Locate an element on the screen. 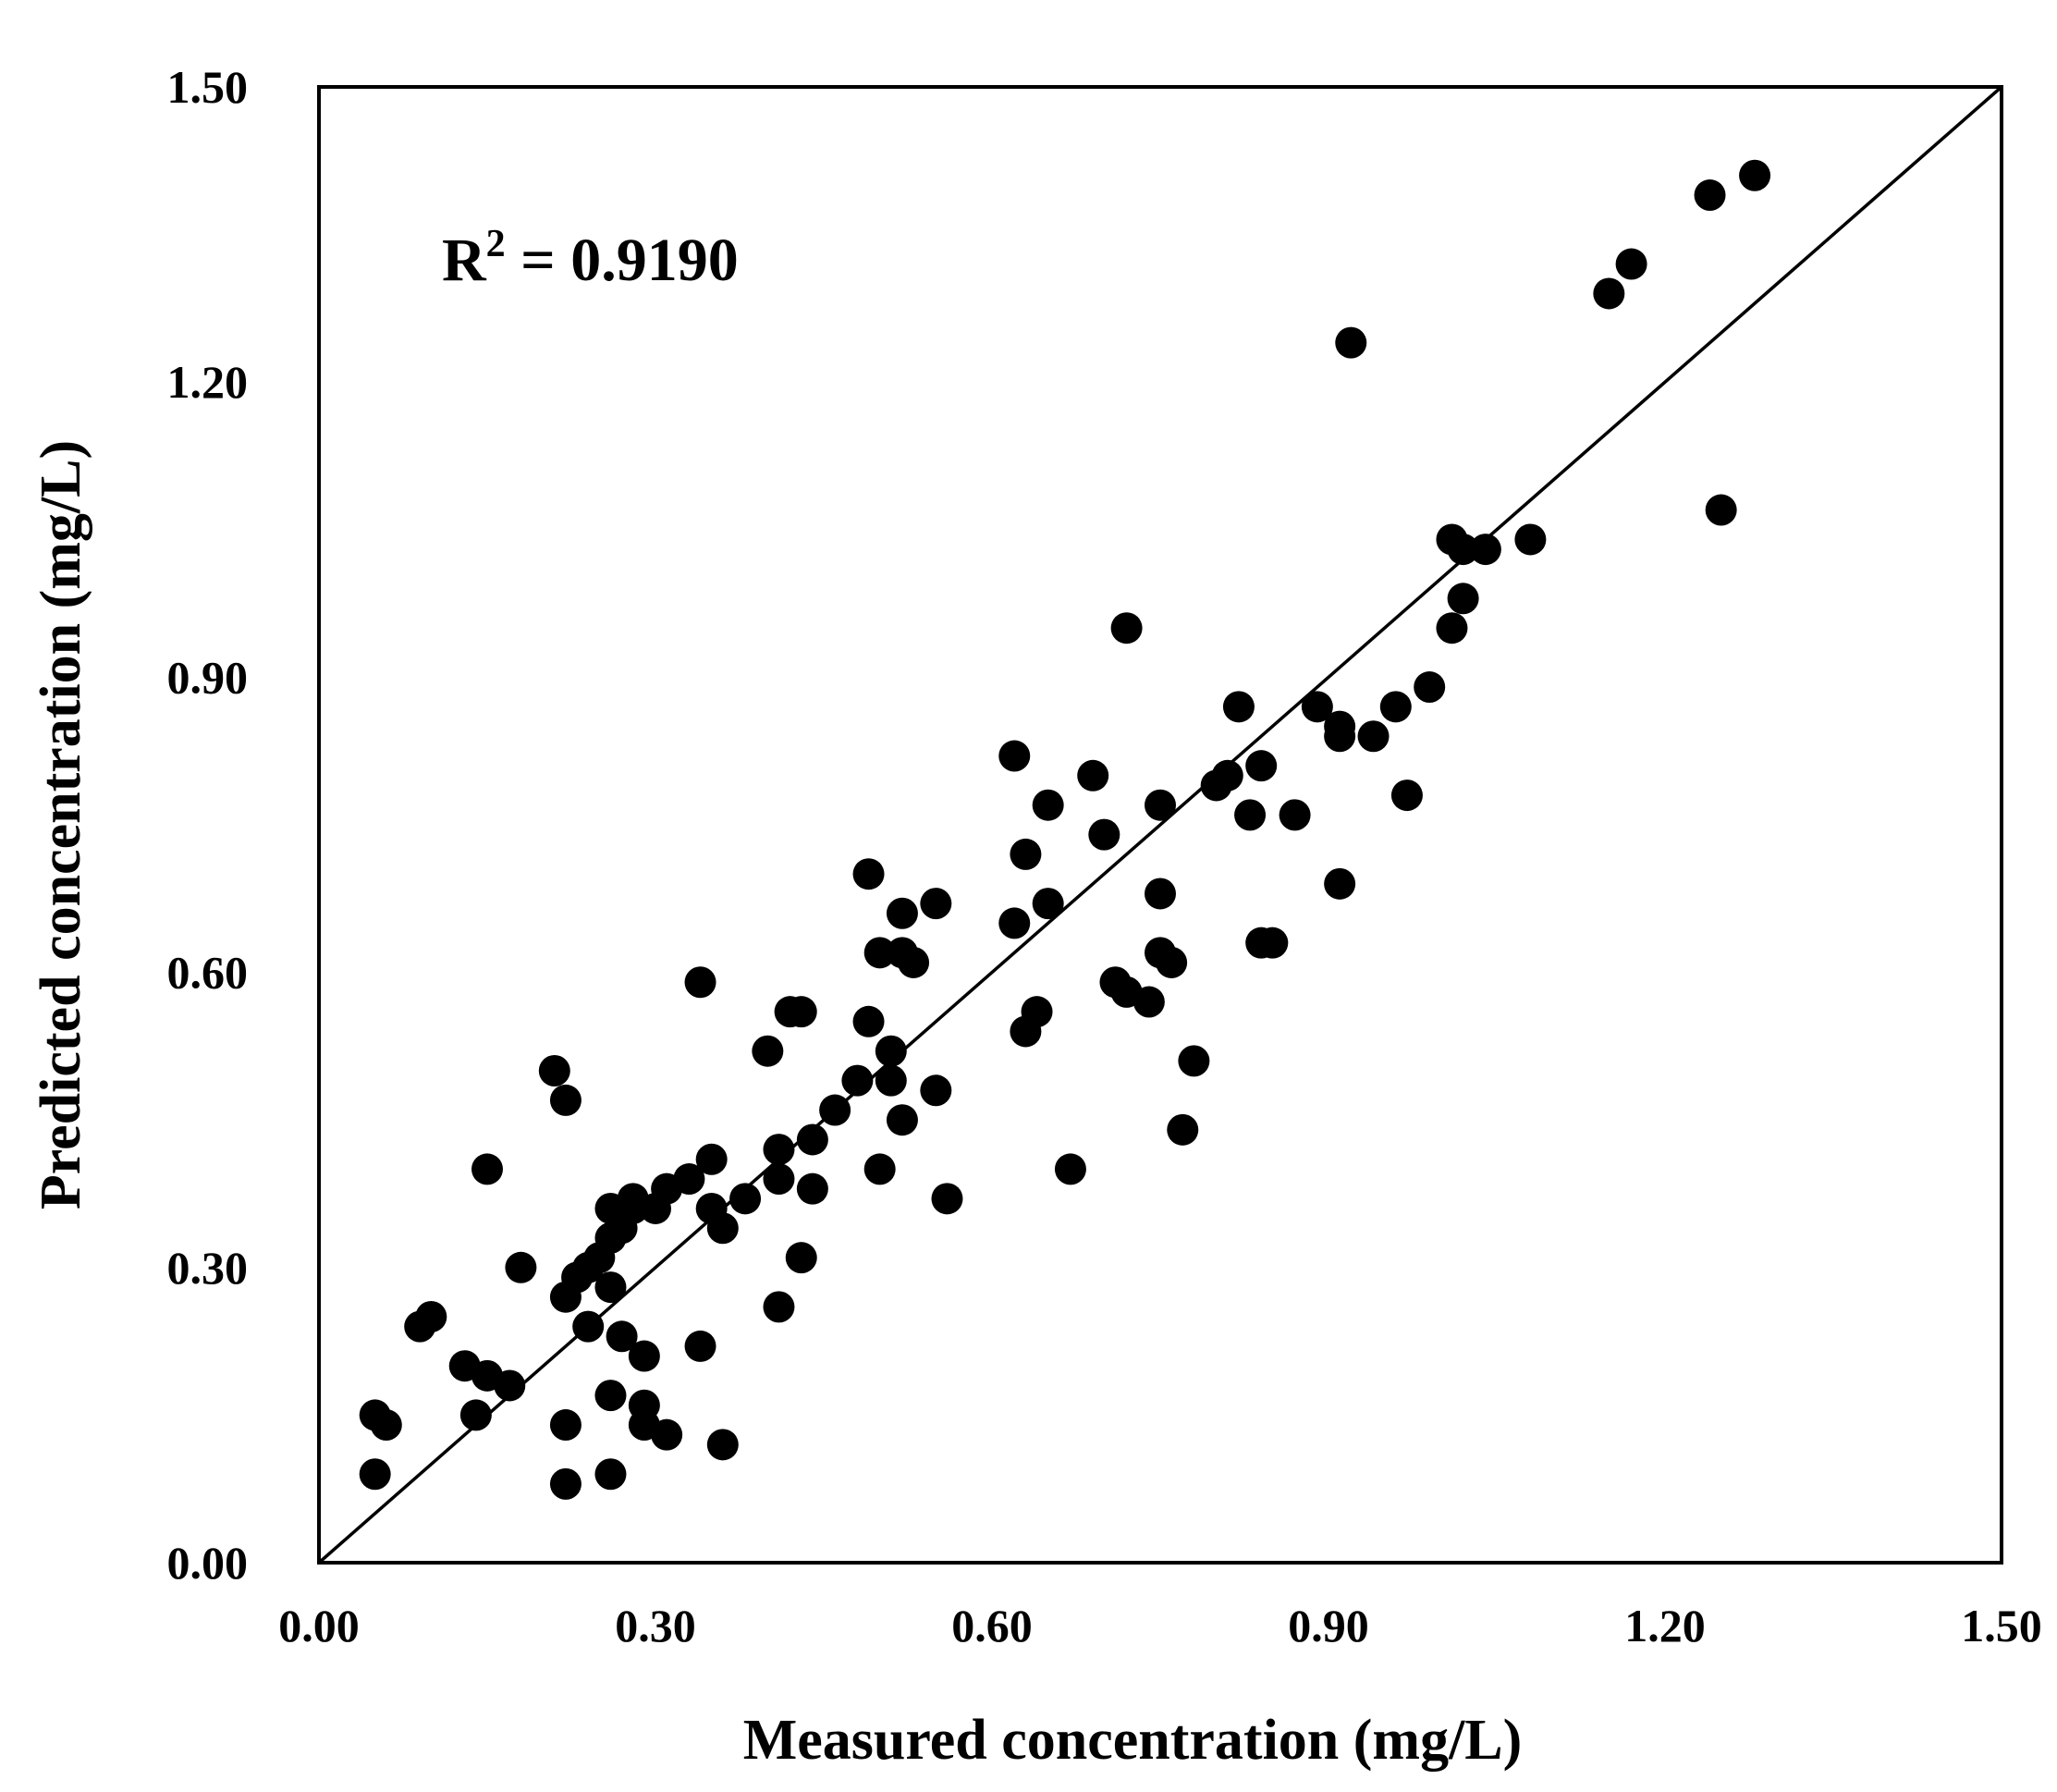 This screenshot has height=1792, width=2057. r-squared-superscript: 2 is located at coordinates (496, 244).